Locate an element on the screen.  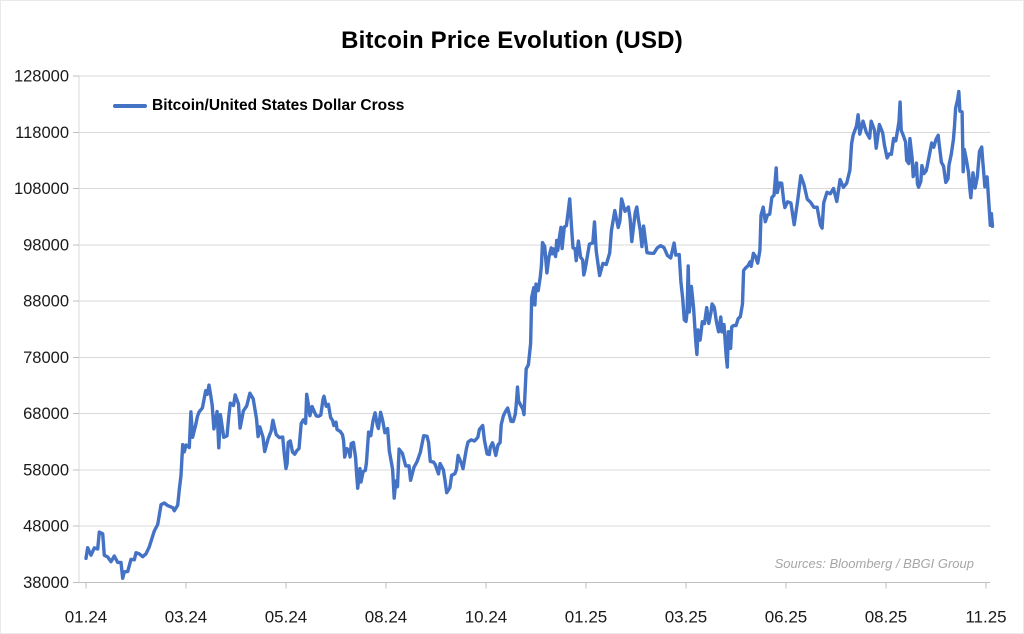
y-tick-label: 118000 is located at coordinates (42, 133).